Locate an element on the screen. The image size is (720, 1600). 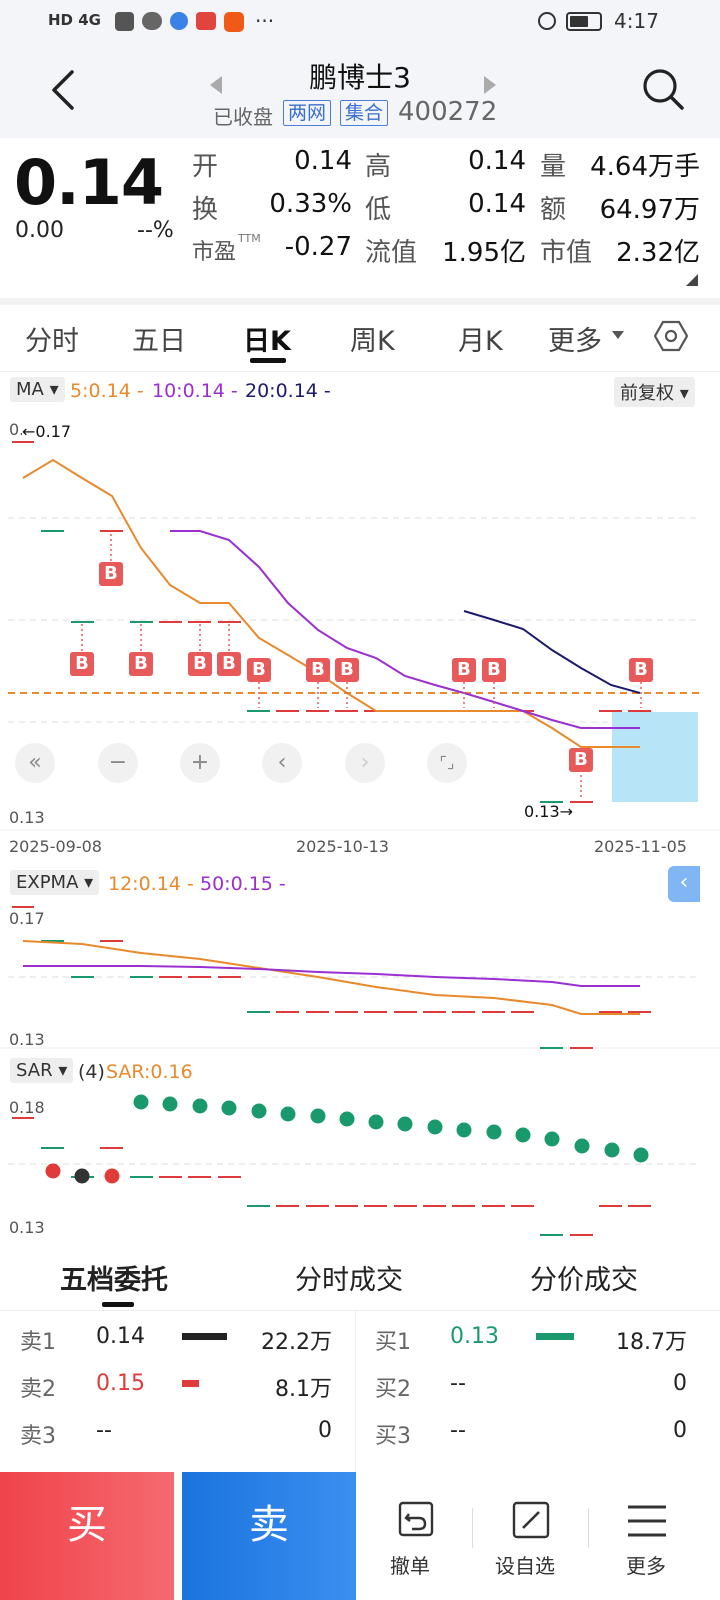
sell3-volume: 0 is located at coordinates (325, 1430).